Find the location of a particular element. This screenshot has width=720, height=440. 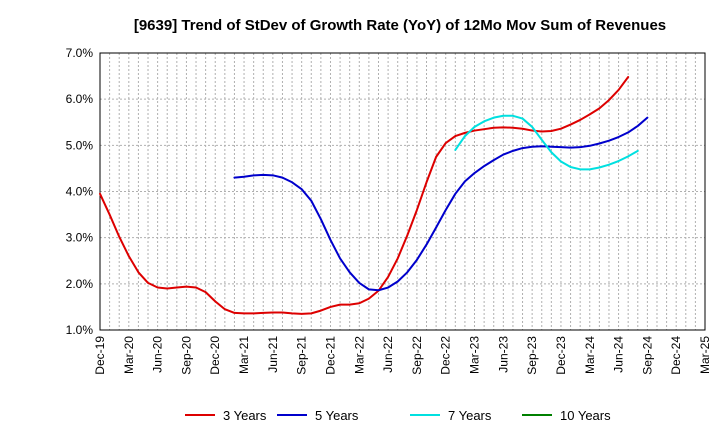

x-tick-label: Sep-20 is located at coordinates (186, 355).